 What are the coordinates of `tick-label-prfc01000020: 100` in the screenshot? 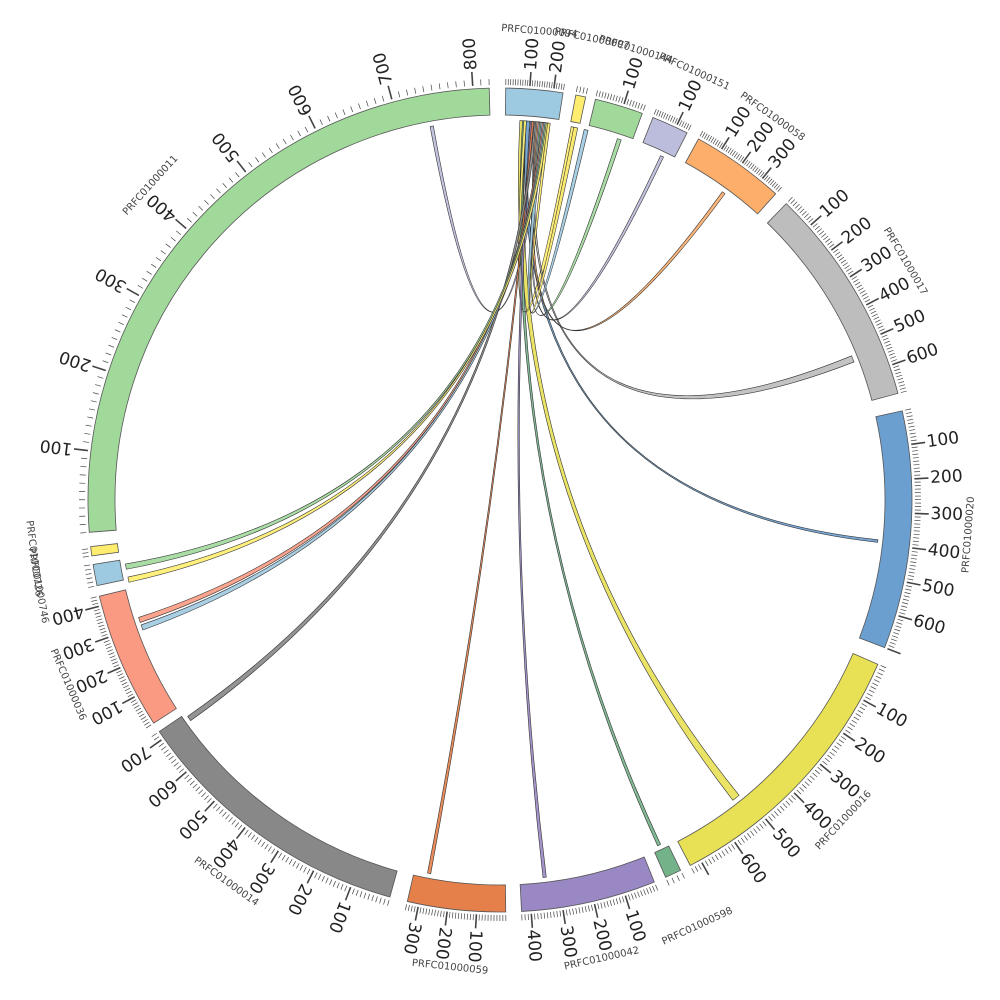 It's located at (943, 440).